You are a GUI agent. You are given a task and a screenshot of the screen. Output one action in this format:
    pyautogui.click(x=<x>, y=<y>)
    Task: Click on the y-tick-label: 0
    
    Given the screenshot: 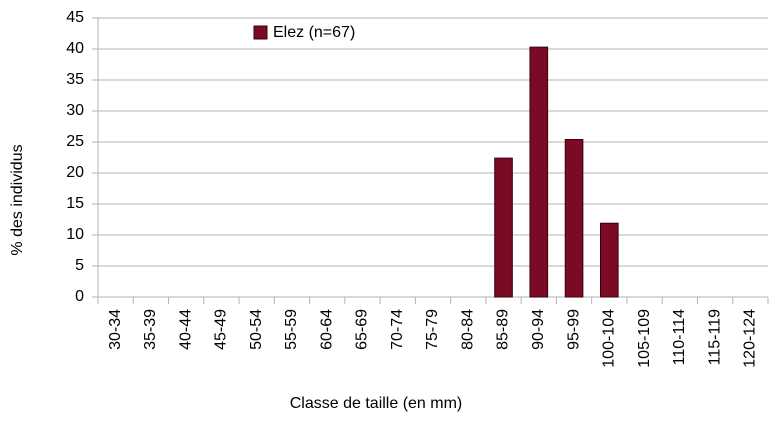 What is the action you would take?
    pyautogui.click(x=79, y=296)
    